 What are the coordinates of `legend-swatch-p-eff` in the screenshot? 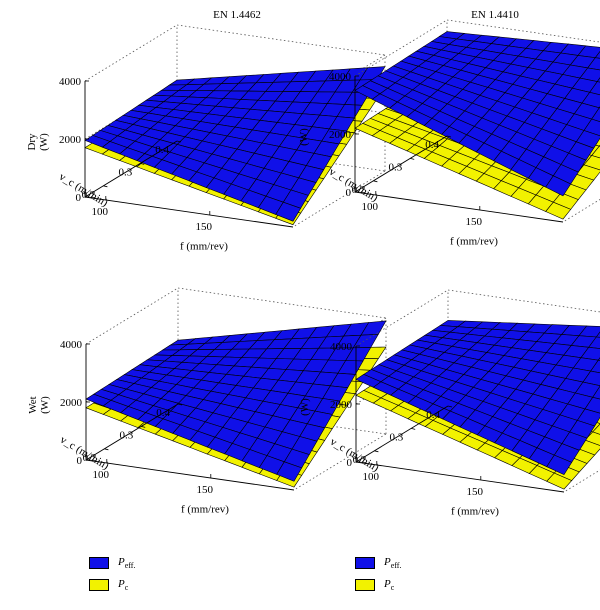 It's located at (99, 563).